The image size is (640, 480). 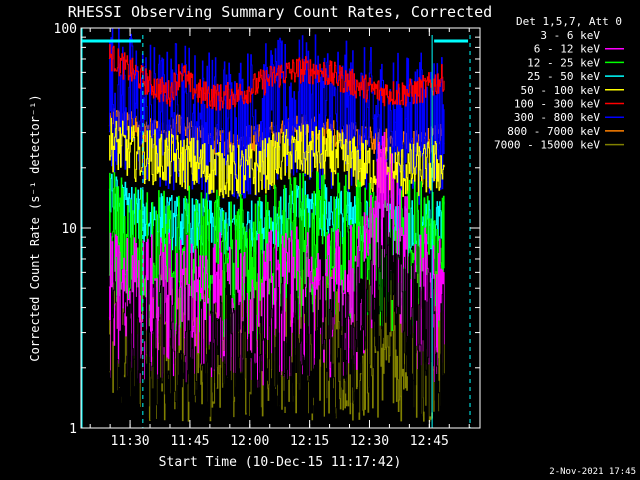 What do you see at coordinates (429, 441) in the screenshot?
I see `x-tick-label: 12:45` at bounding box center [429, 441].